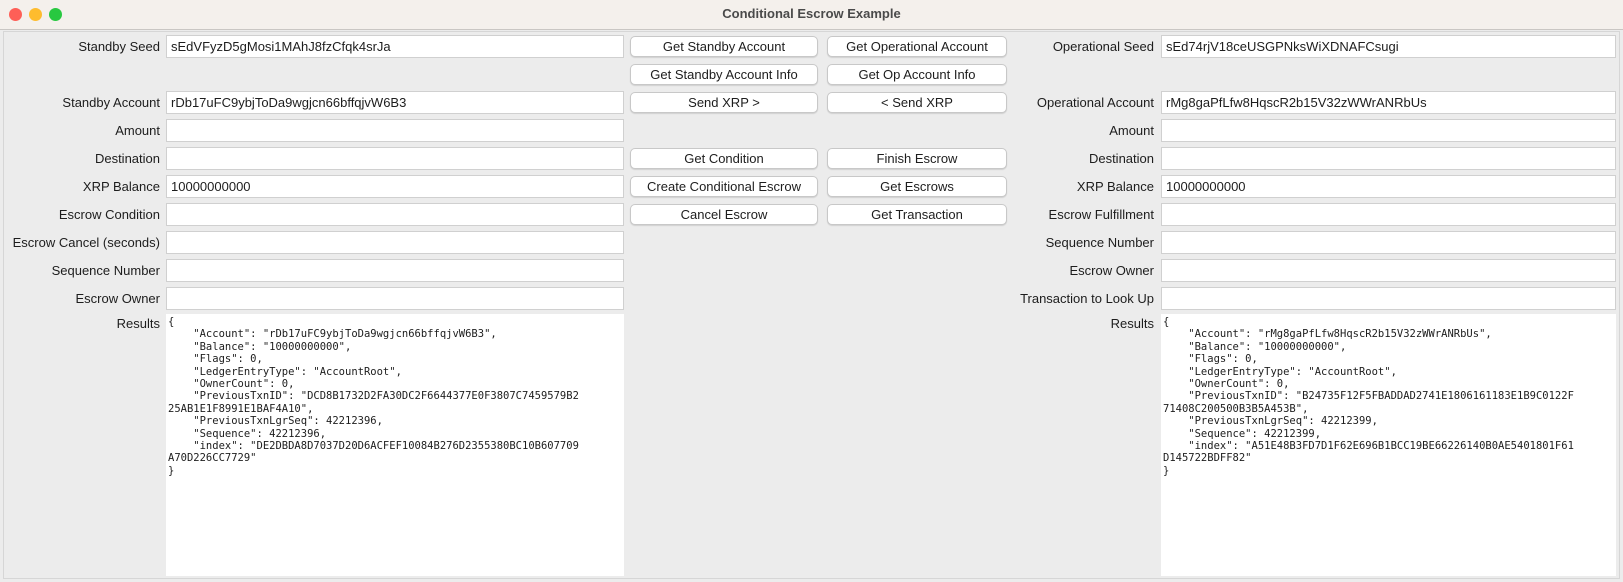 This screenshot has width=1623, height=582. I want to click on operational-amount-label: Amount, so click(1131, 130).